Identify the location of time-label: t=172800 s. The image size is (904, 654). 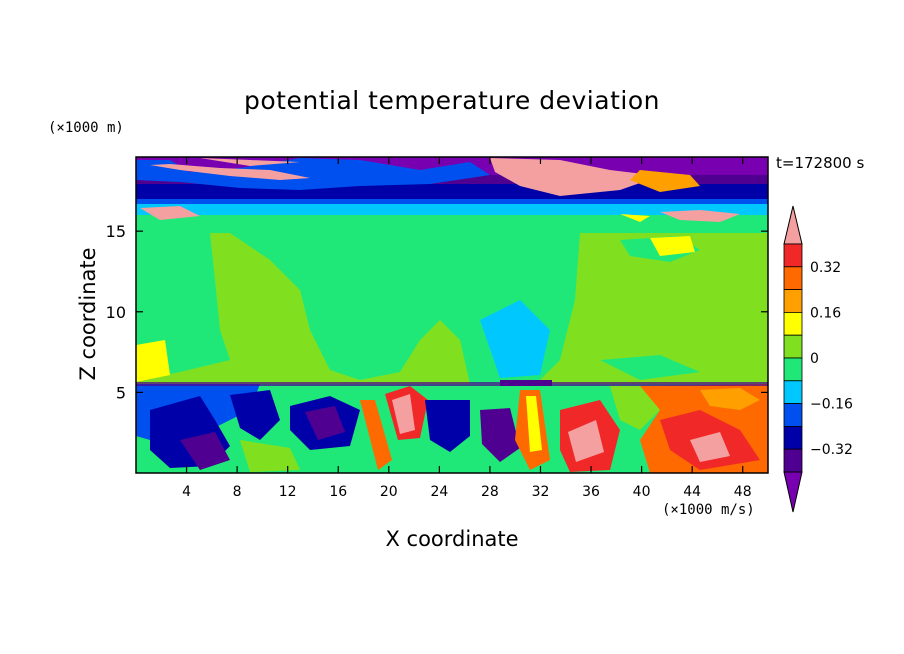
(820, 163).